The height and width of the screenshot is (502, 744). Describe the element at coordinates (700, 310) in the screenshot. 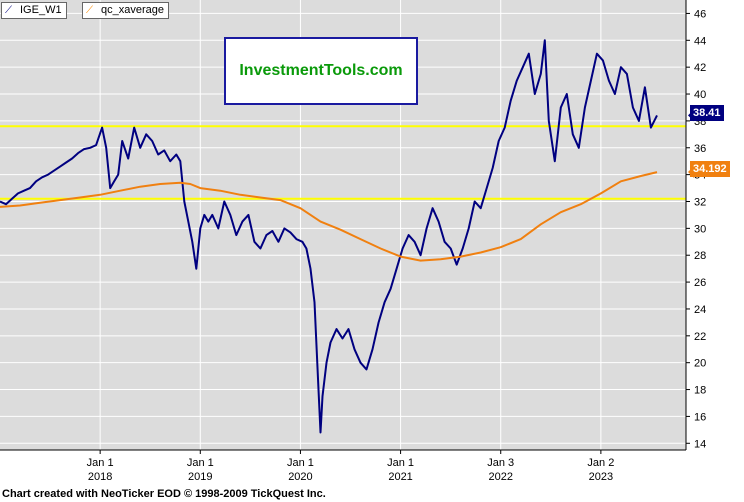

I see `y-tick-label: 24` at that location.